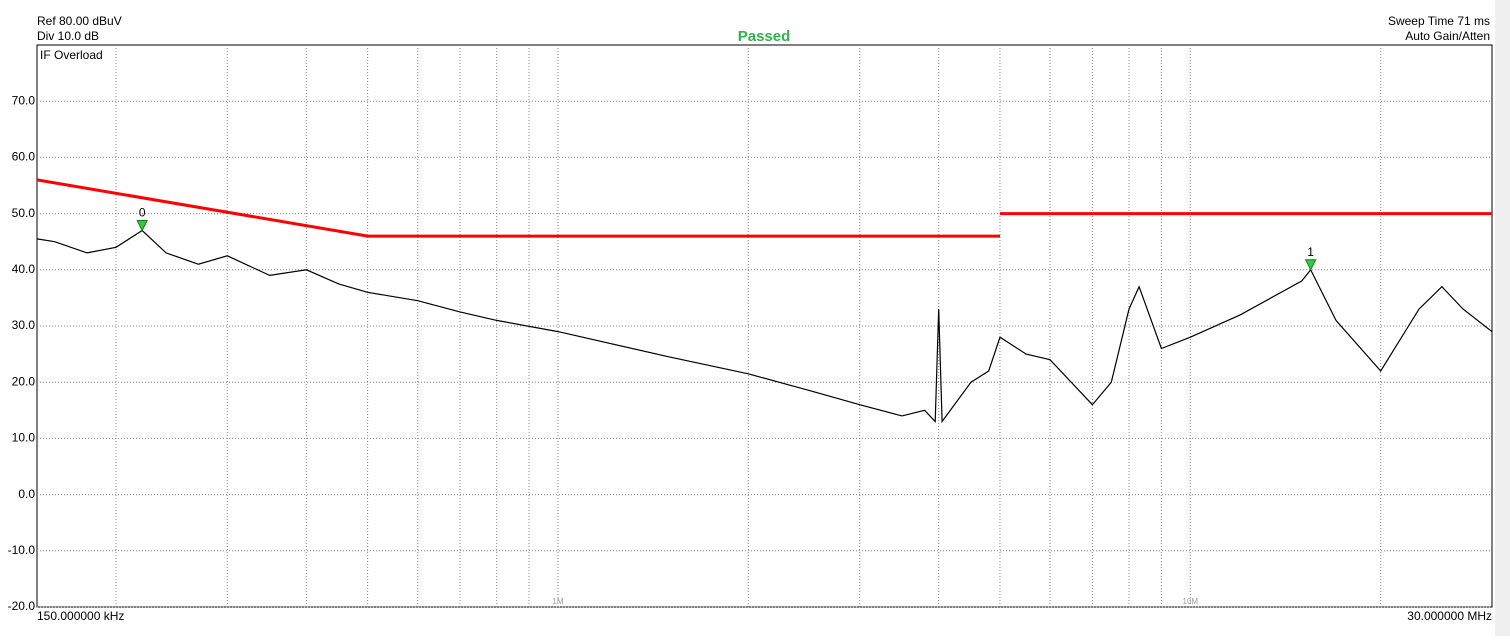  Describe the element at coordinates (22, 606) in the screenshot. I see `y-tick-label: -20.0` at that location.